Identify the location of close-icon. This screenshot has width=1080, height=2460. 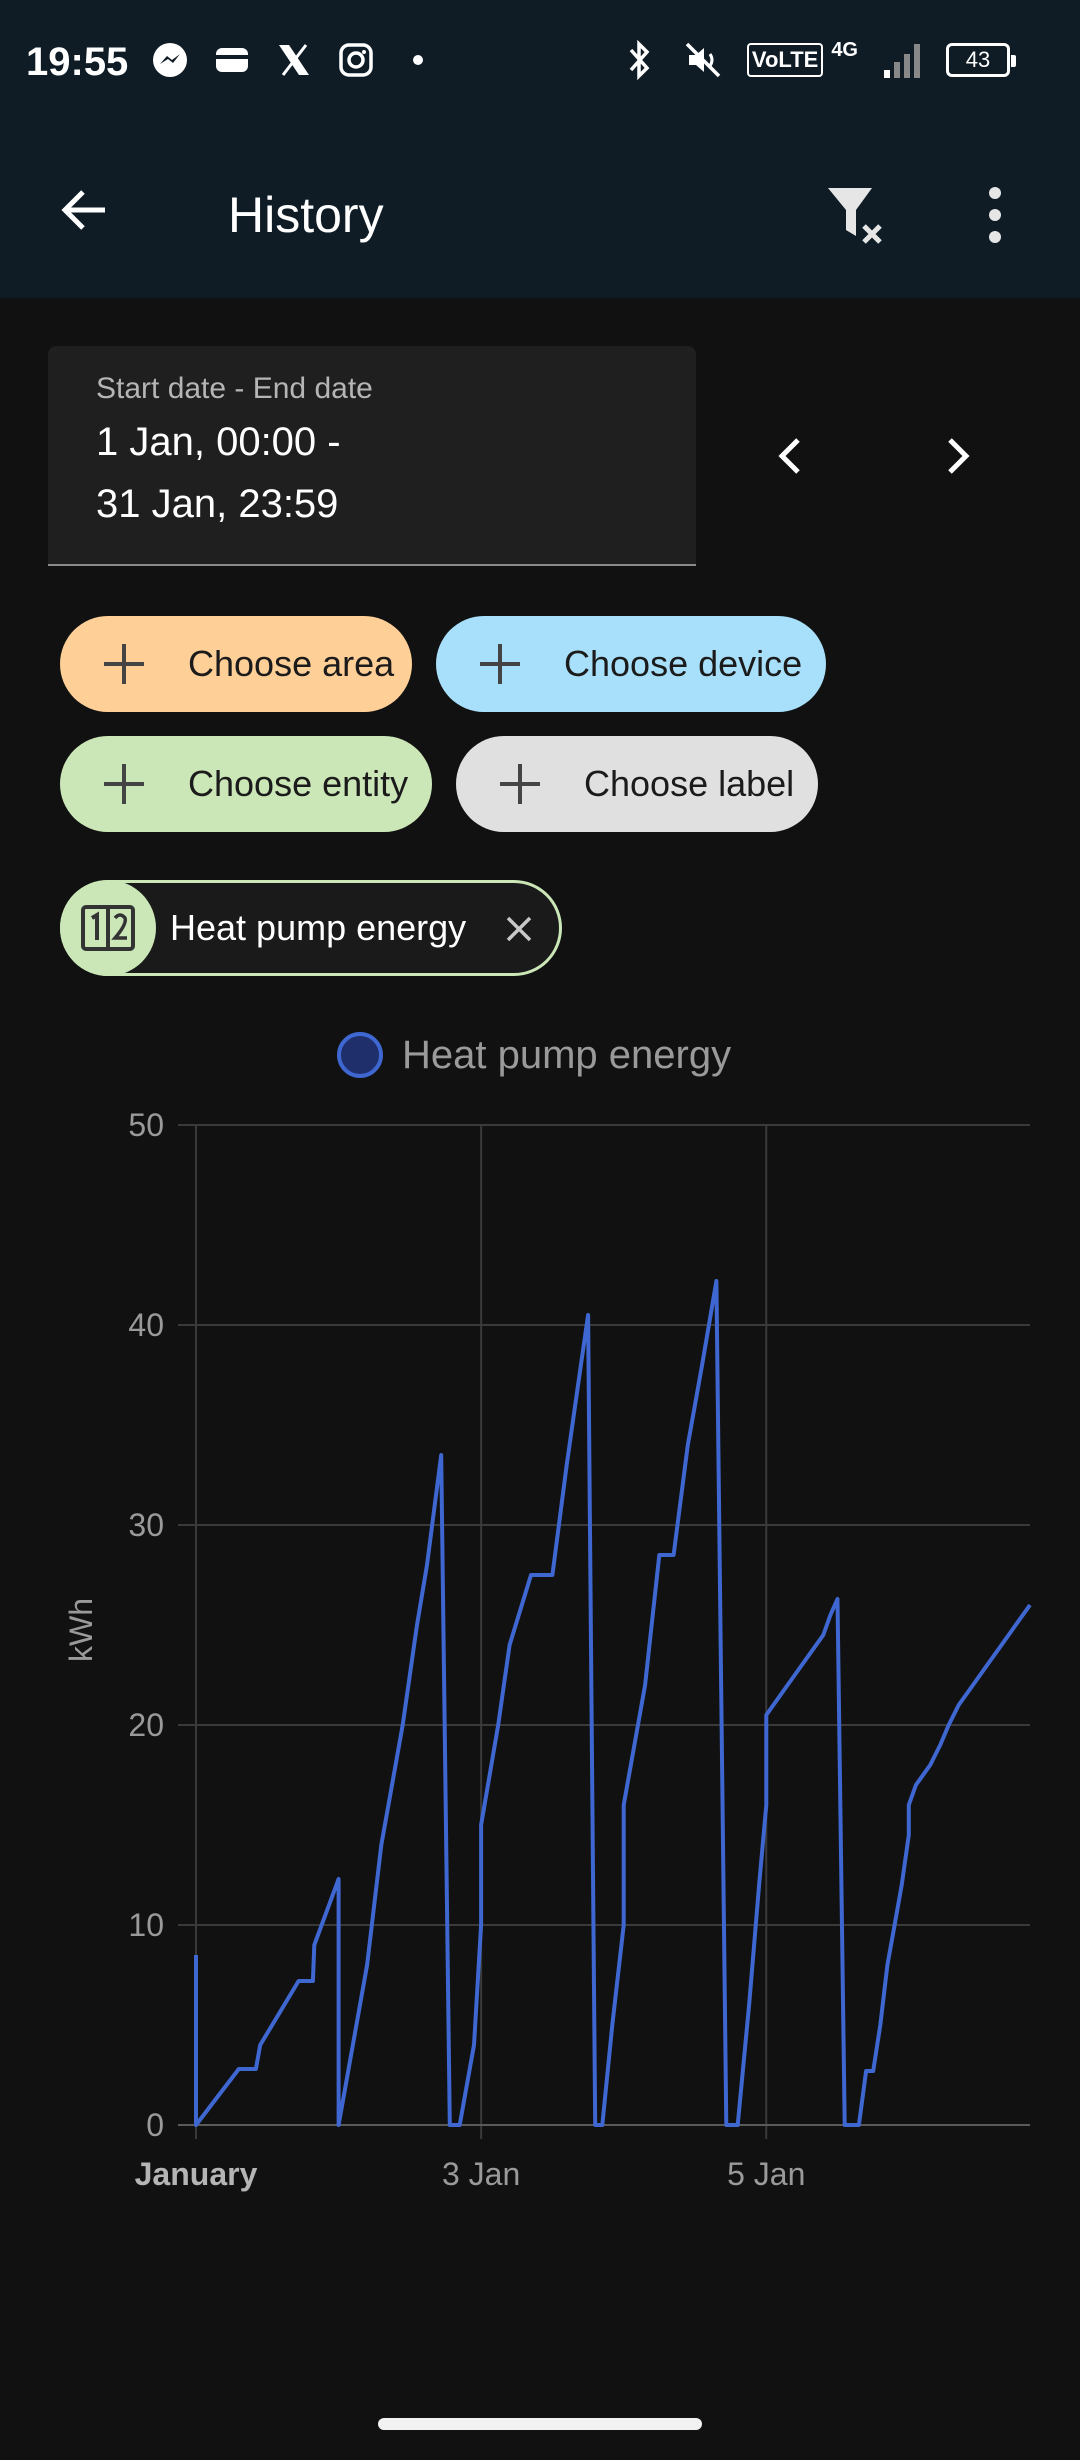
(519, 929).